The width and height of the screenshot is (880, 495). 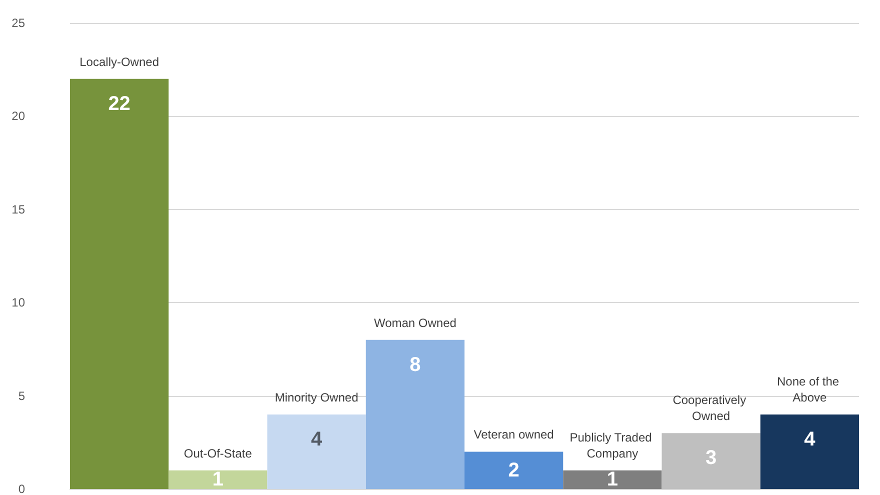 I want to click on x-tick-label: Out-Of-State, so click(x=218, y=453).